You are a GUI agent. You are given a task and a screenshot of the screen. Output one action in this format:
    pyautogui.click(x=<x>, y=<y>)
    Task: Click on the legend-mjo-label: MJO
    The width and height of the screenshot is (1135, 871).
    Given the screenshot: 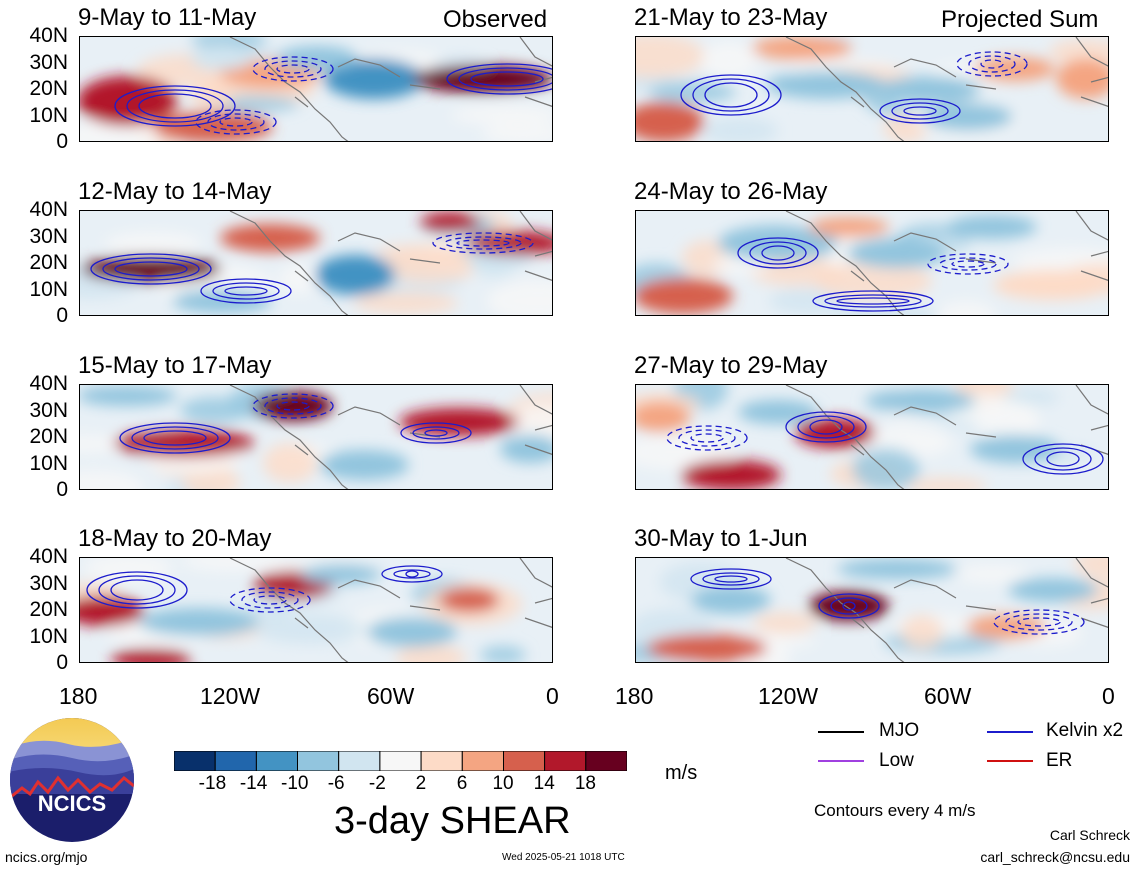 What is the action you would take?
    pyautogui.click(x=899, y=730)
    